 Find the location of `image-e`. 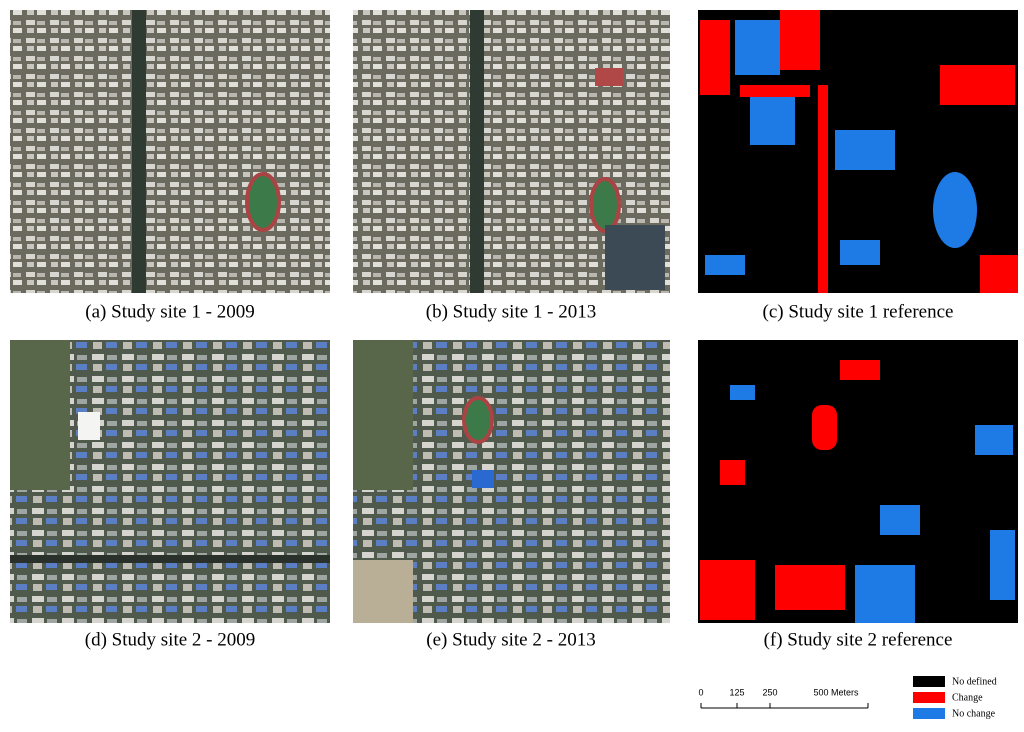

image-e is located at coordinates (511, 481).